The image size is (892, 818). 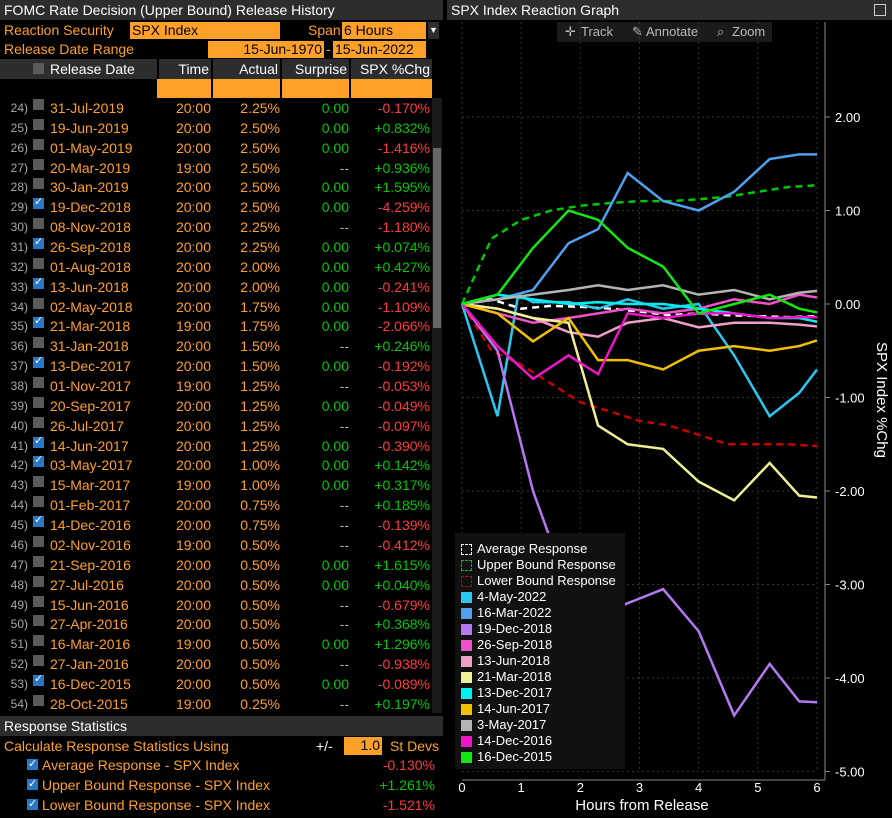 What do you see at coordinates (216, 406) in the screenshot?
I see `table-row: 39) 20-Sep-2017 20:00 1.25% 0.00 -0.049%` at bounding box center [216, 406].